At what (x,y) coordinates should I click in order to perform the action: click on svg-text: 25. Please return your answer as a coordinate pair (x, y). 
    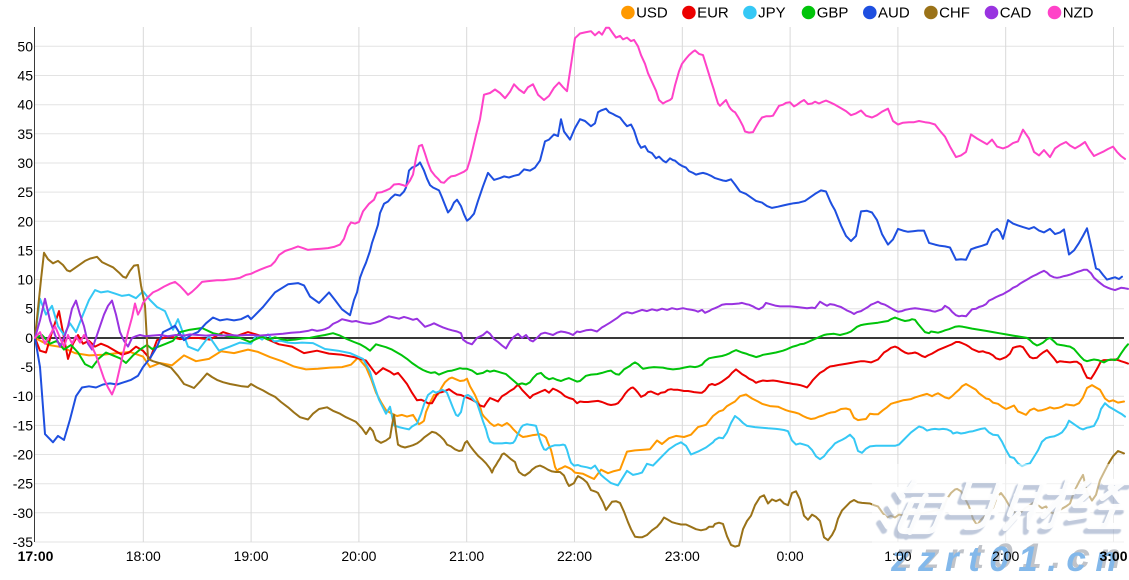
    Looking at the image, I should click on (25, 192).